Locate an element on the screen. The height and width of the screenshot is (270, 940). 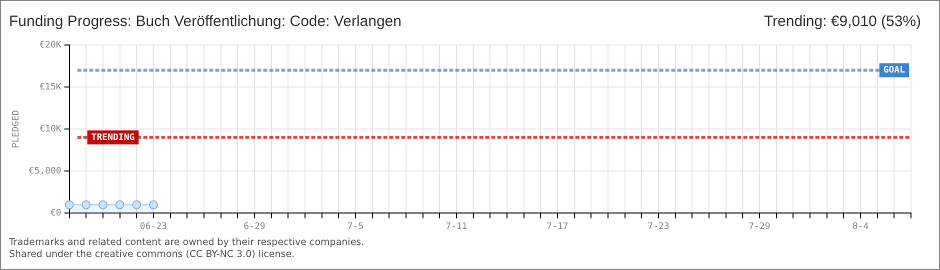
y-tick-label: €10K is located at coordinates (51, 129).